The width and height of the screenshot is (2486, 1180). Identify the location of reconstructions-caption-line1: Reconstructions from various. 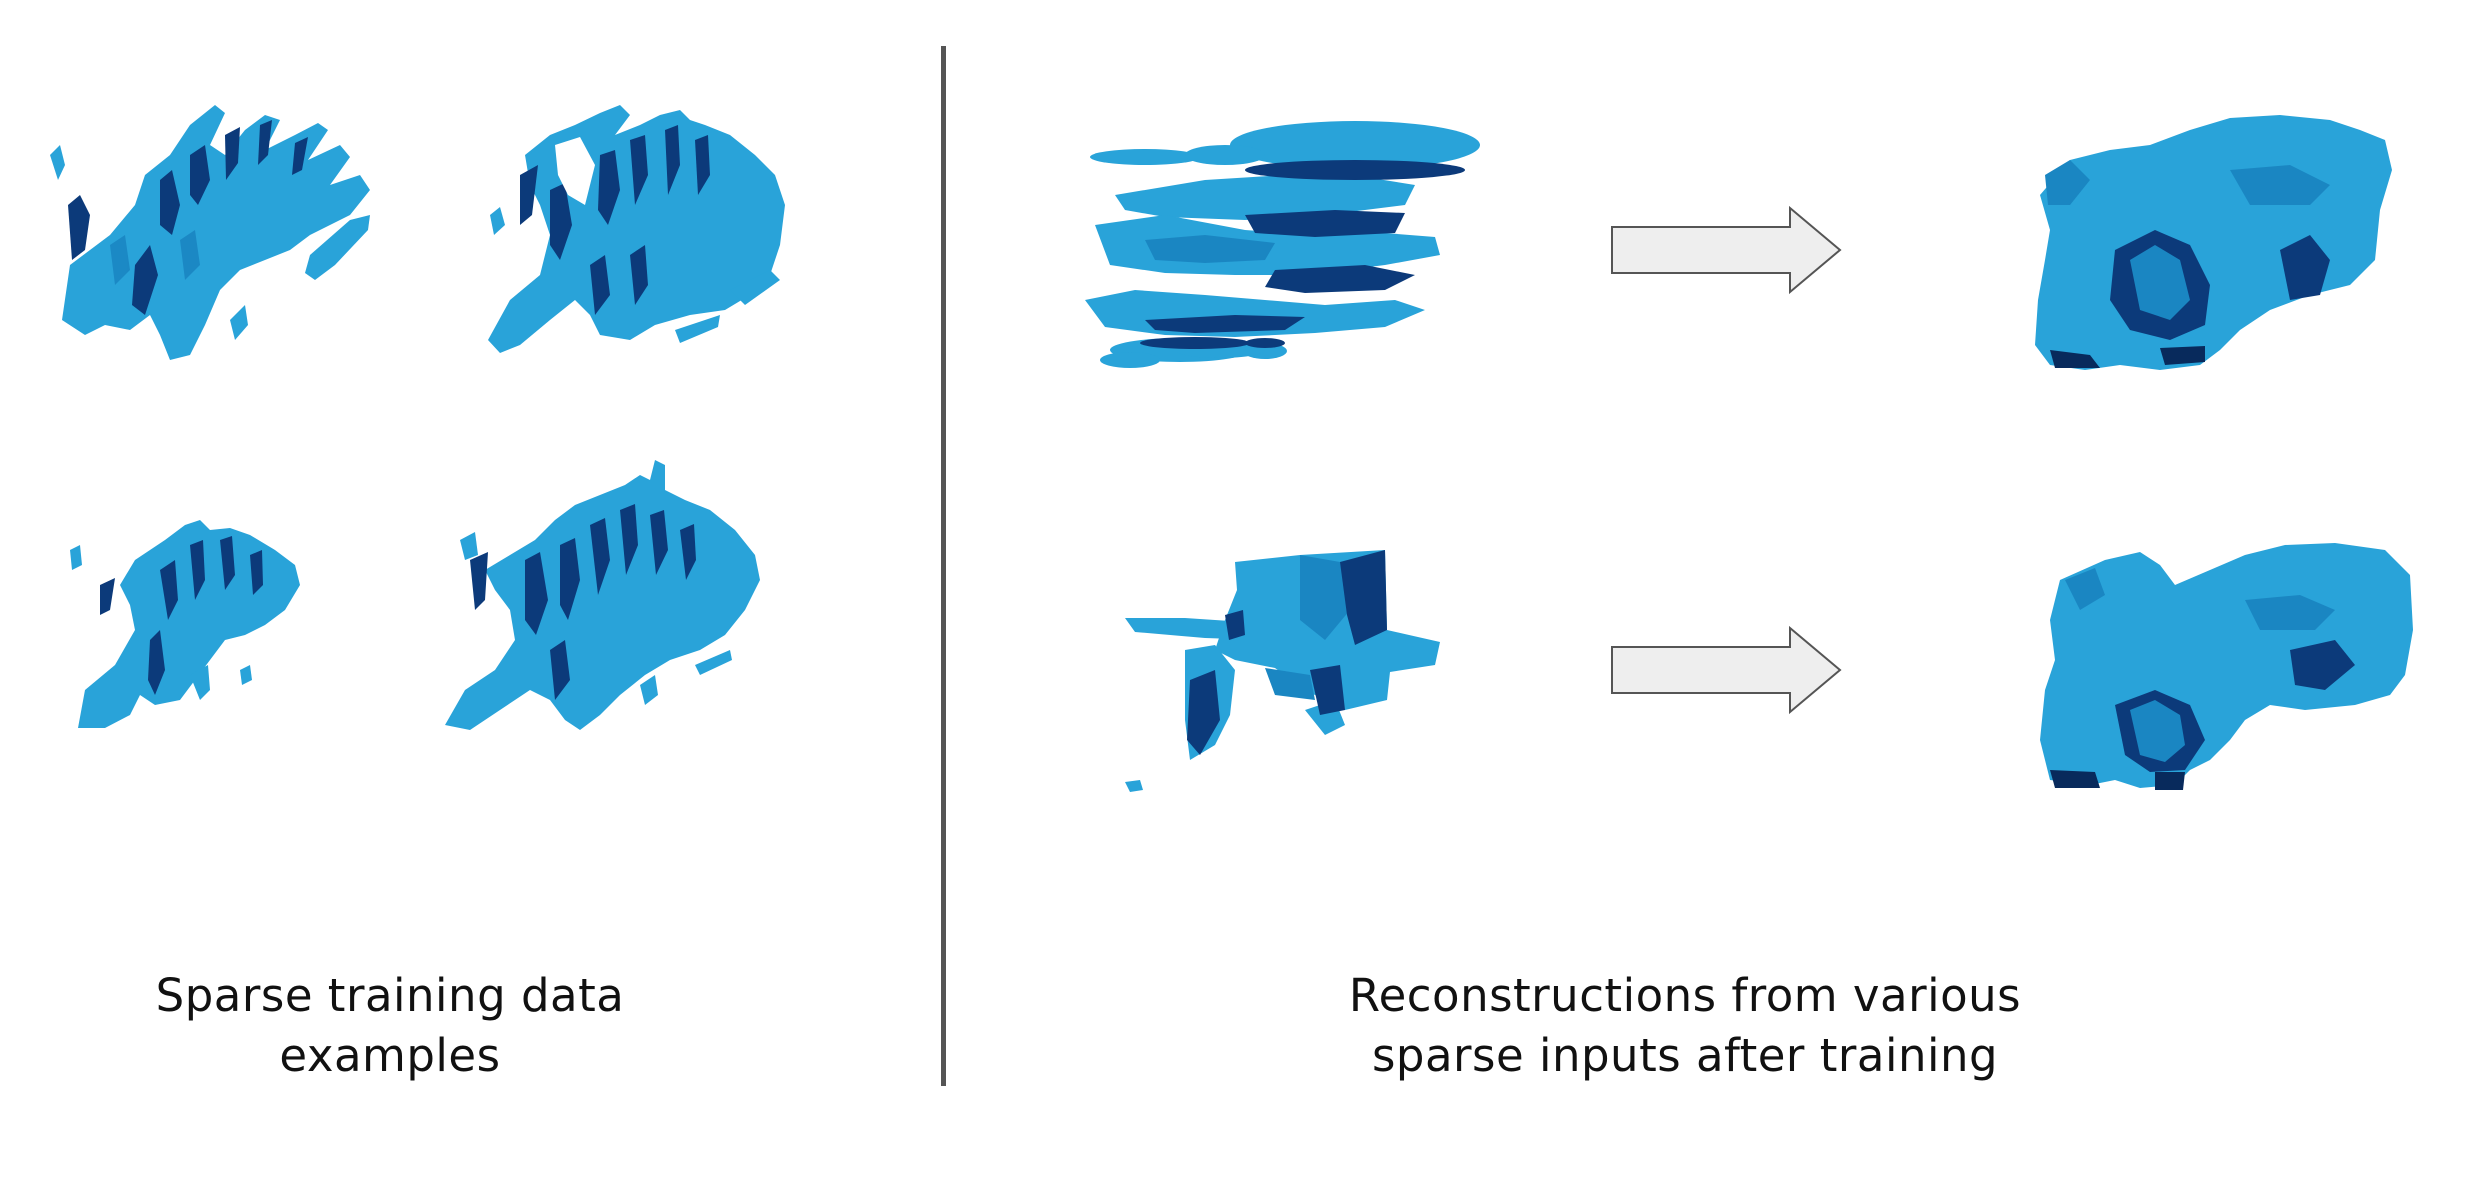
(1685, 995).